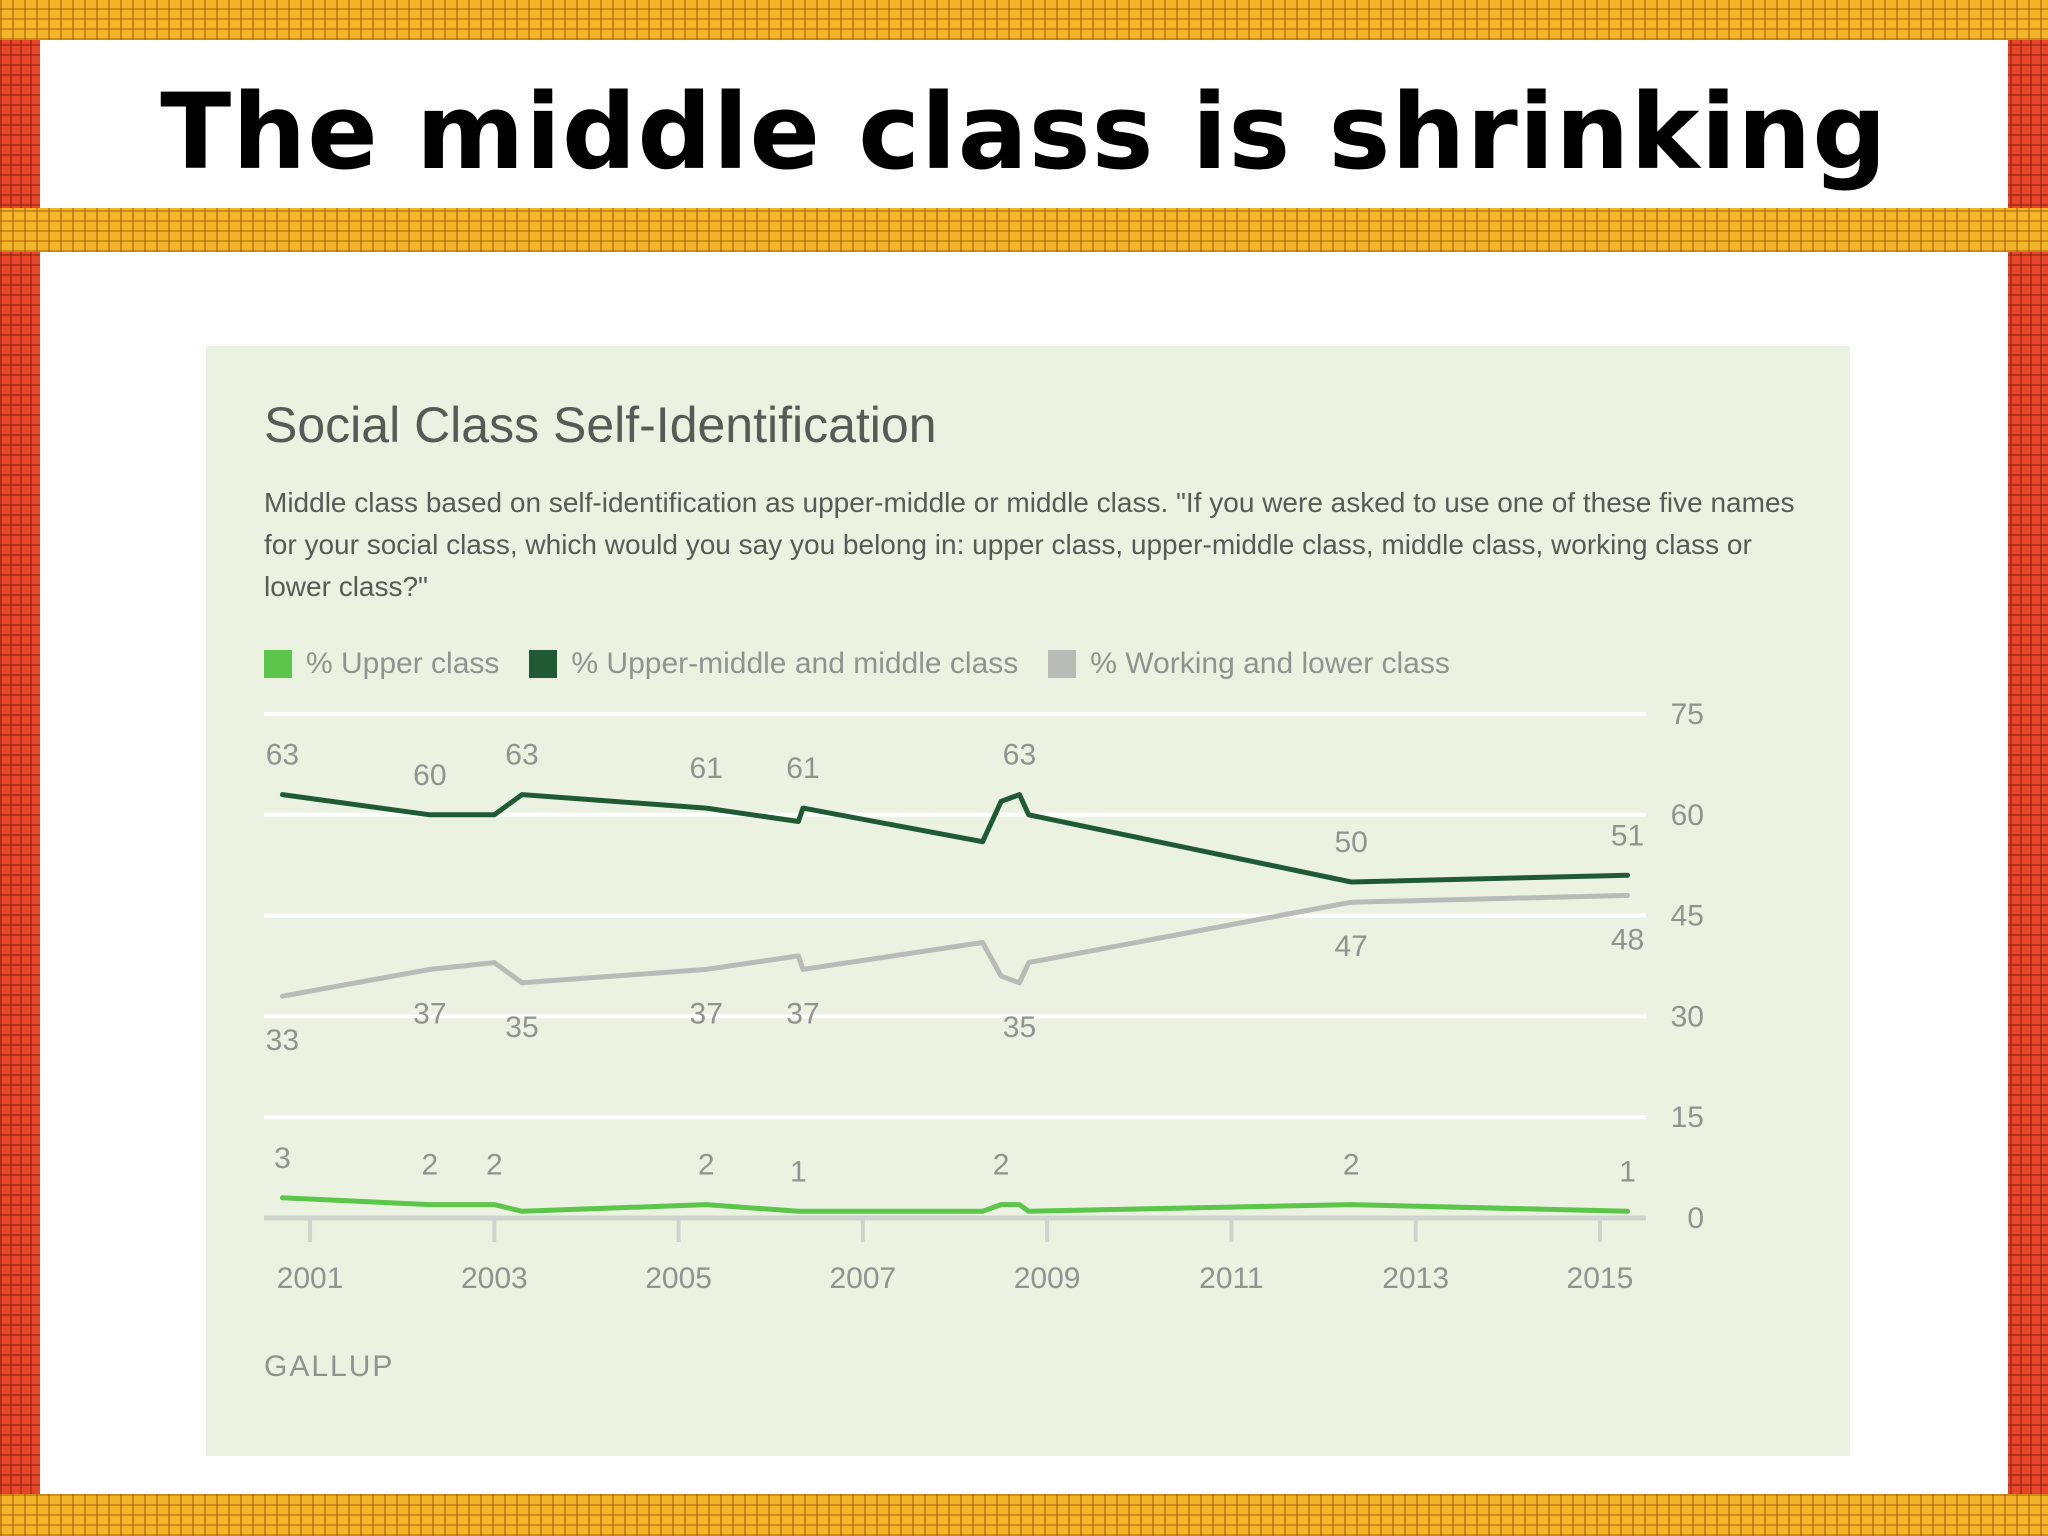 This screenshot has width=2048, height=1536. What do you see at coordinates (429, 1165) in the screenshot?
I see `data-label-upper-1: 2` at bounding box center [429, 1165].